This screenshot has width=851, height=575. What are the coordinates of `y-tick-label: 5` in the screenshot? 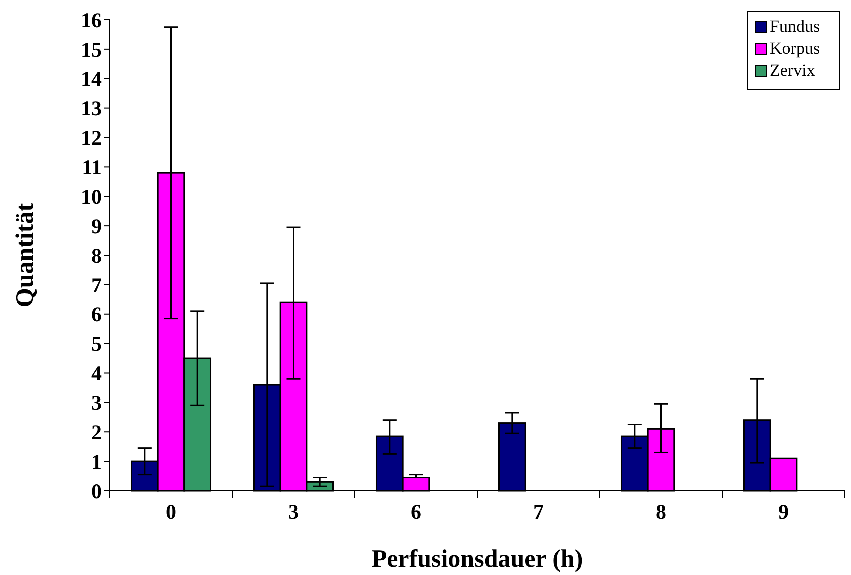 It's located at (97, 344).